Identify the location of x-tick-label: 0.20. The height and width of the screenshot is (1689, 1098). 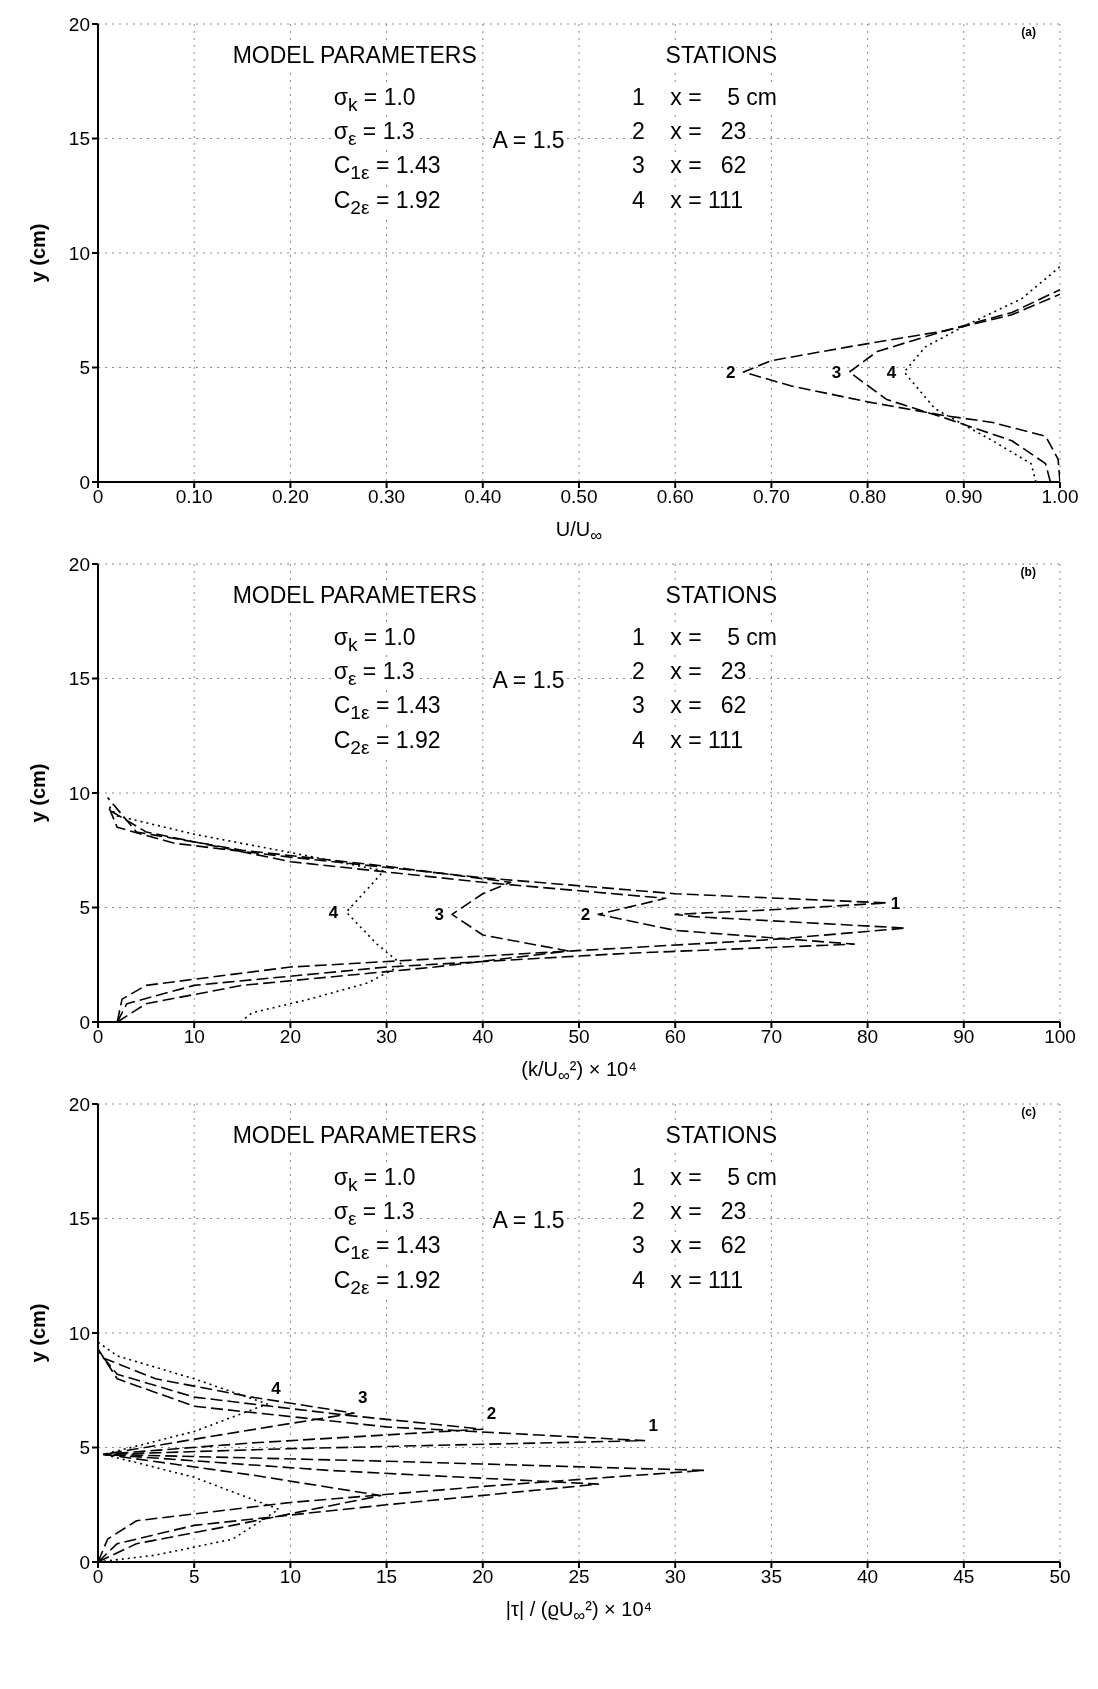
(290, 497).